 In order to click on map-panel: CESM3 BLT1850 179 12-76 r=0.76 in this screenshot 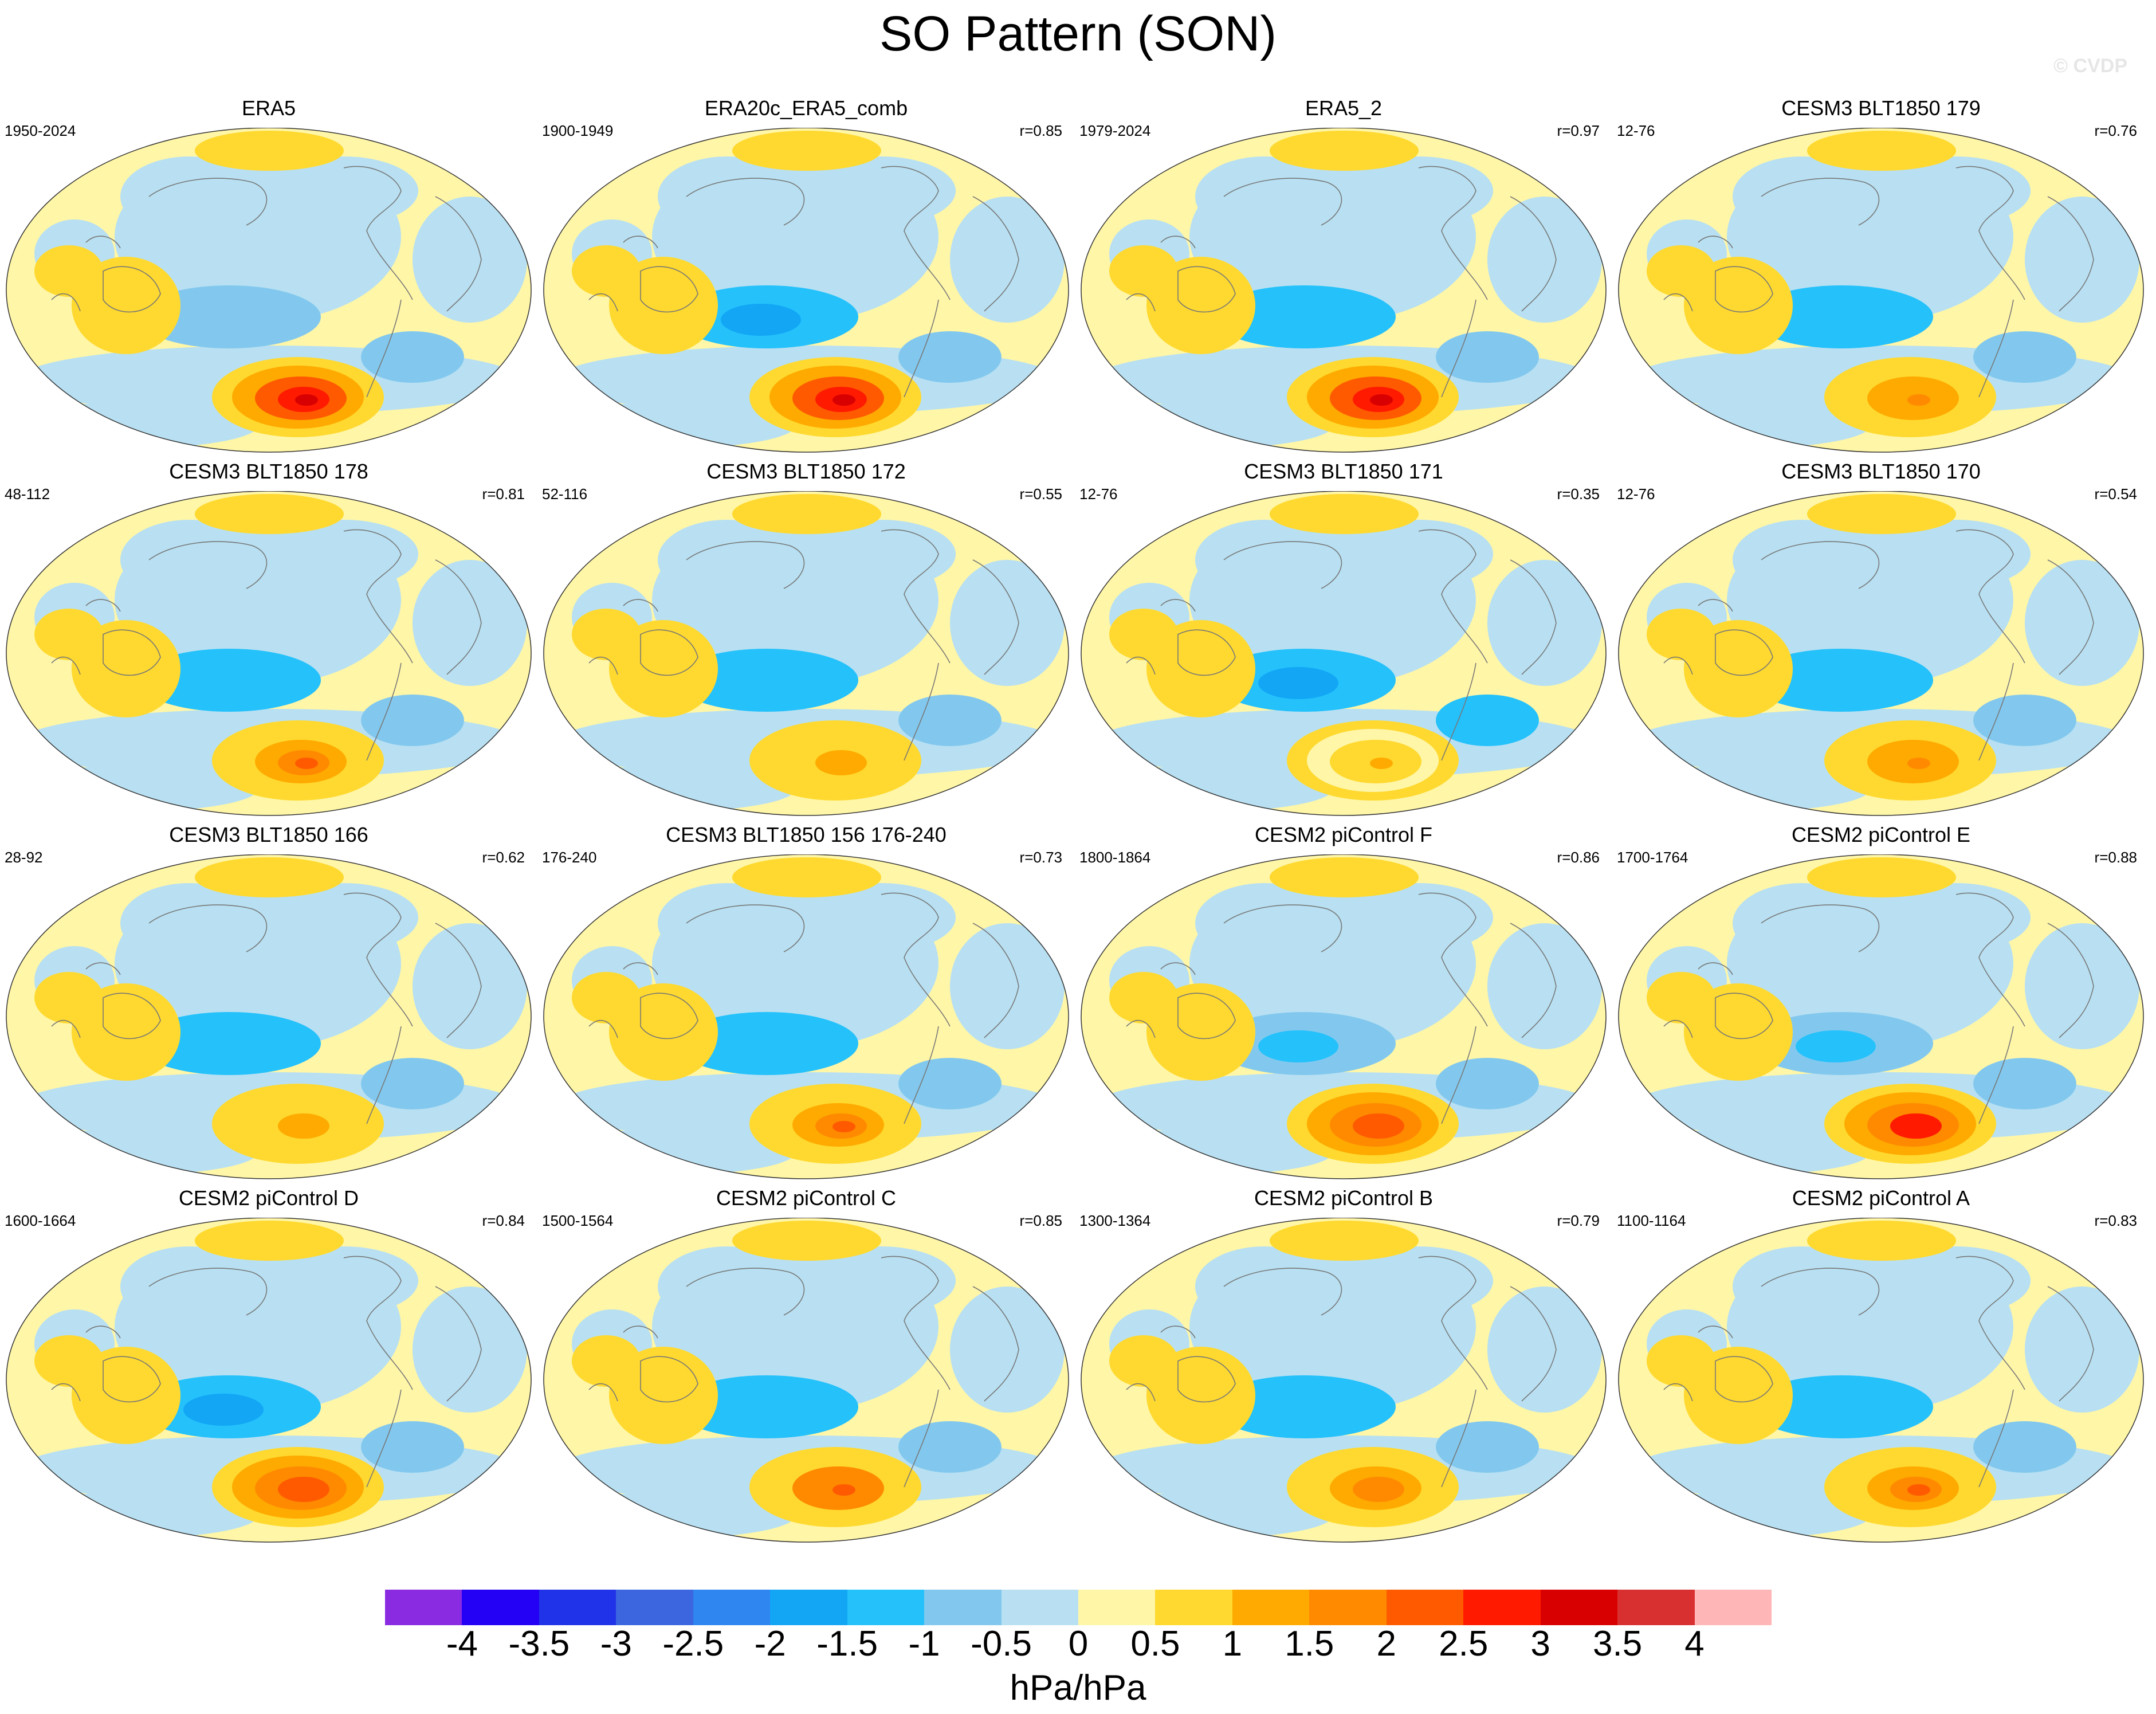, I will do `click(1881, 274)`.